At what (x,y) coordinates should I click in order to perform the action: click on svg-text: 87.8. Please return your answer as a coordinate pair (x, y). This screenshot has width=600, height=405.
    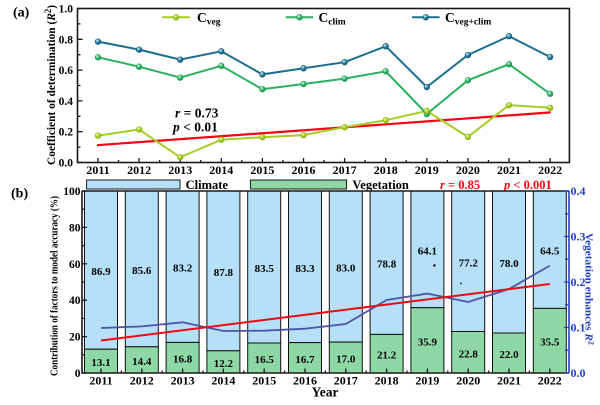
    Looking at the image, I should click on (224, 273).